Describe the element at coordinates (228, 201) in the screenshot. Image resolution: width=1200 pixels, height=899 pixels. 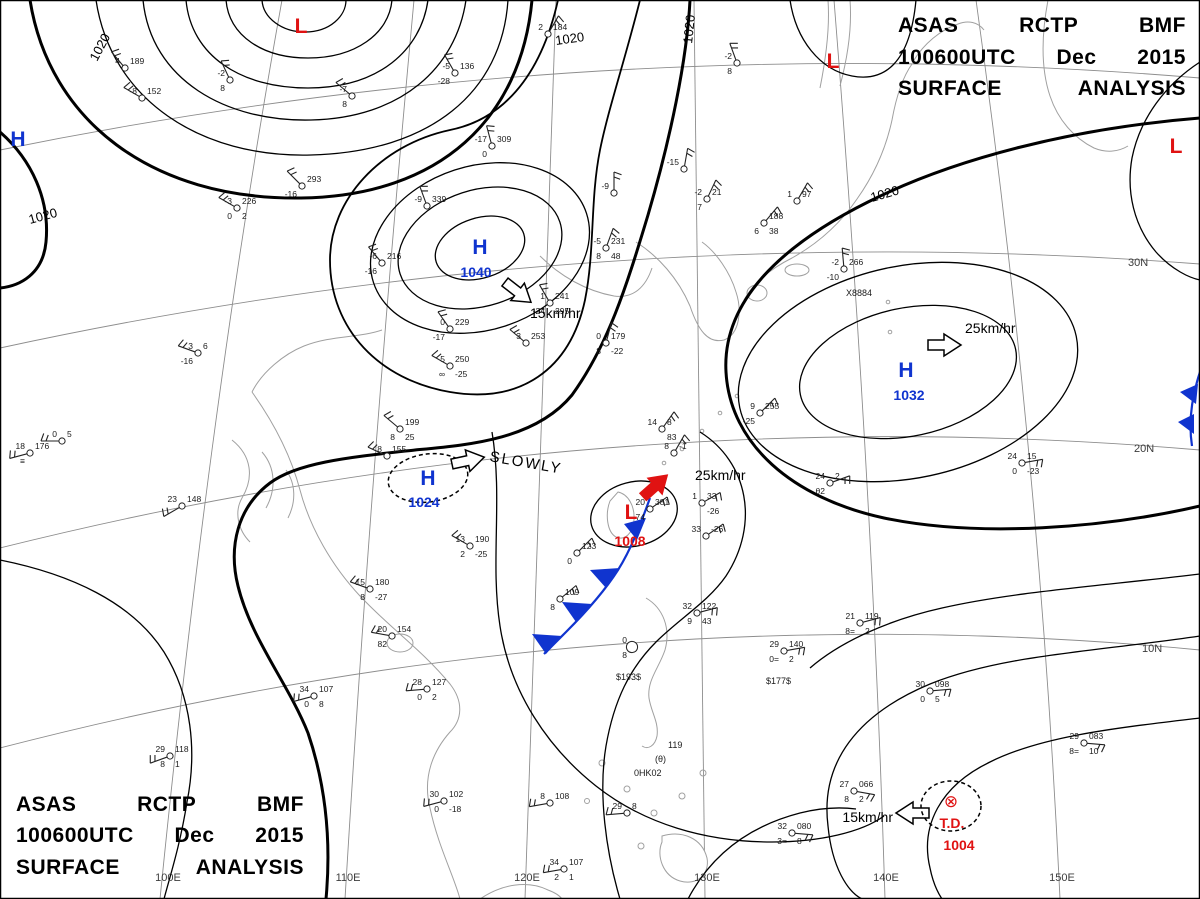
I see `station-value: -3` at that location.